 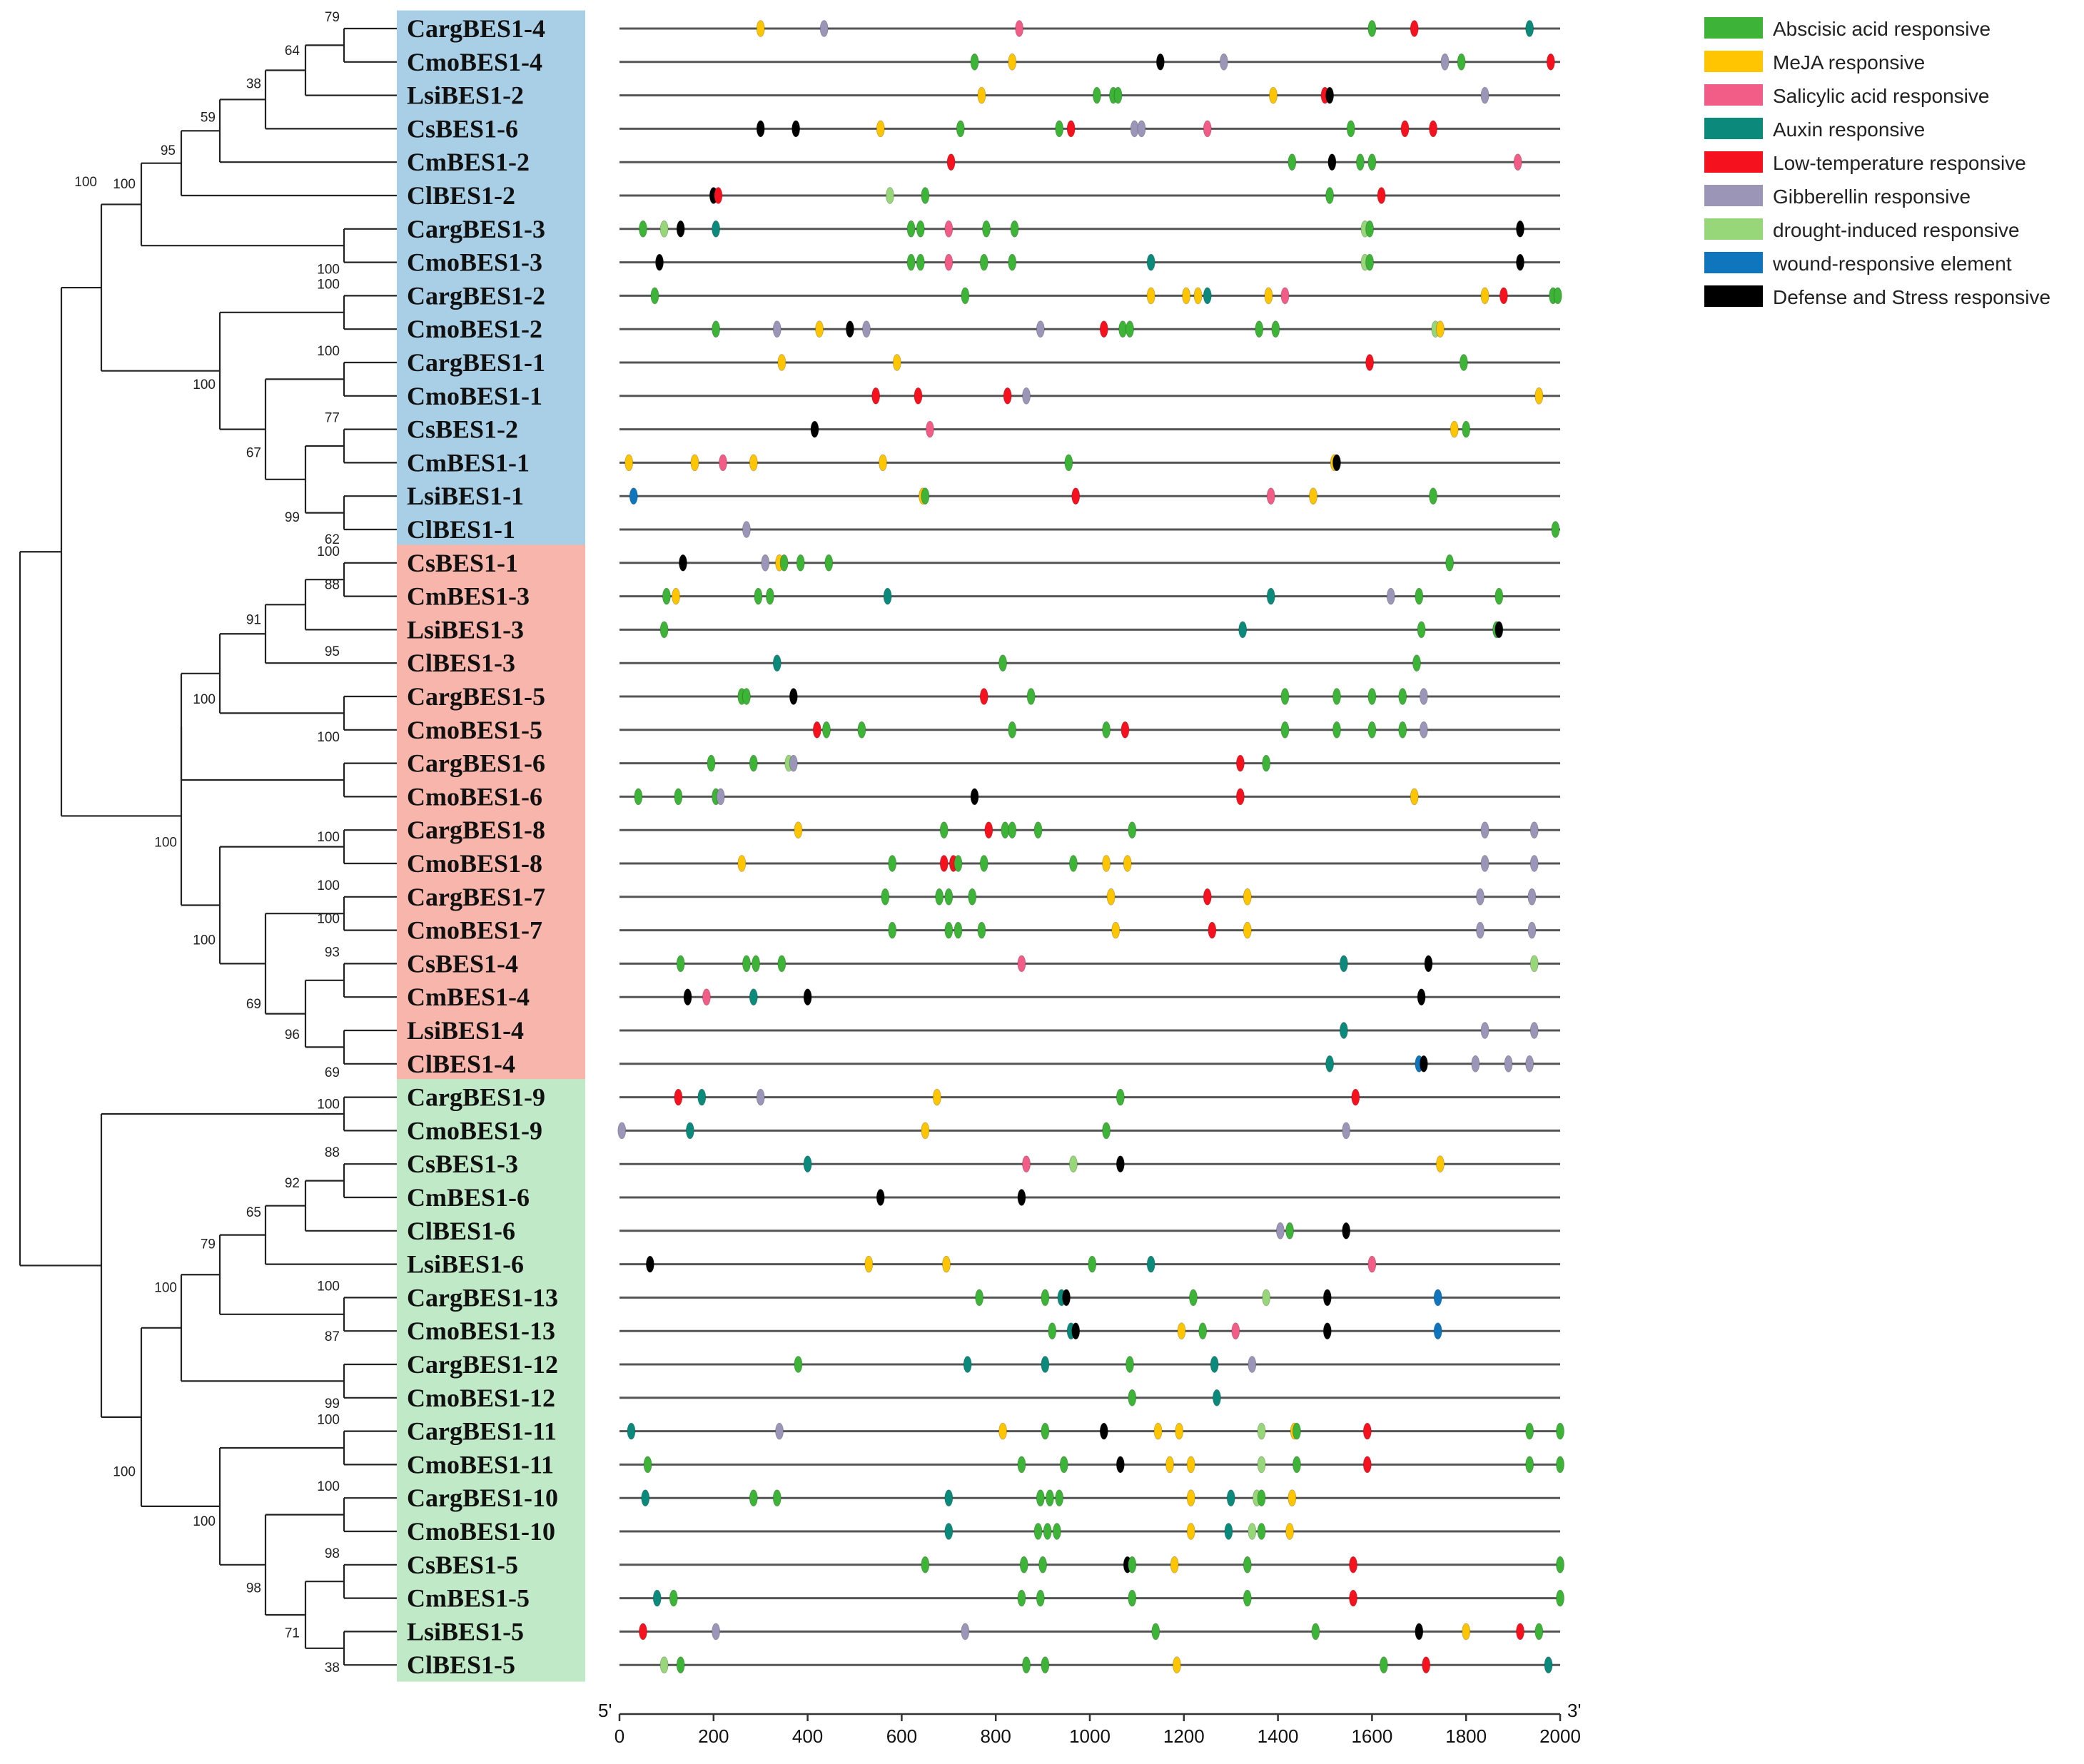 I want to click on gene-label: CmoBES1-13, so click(x=481, y=1331).